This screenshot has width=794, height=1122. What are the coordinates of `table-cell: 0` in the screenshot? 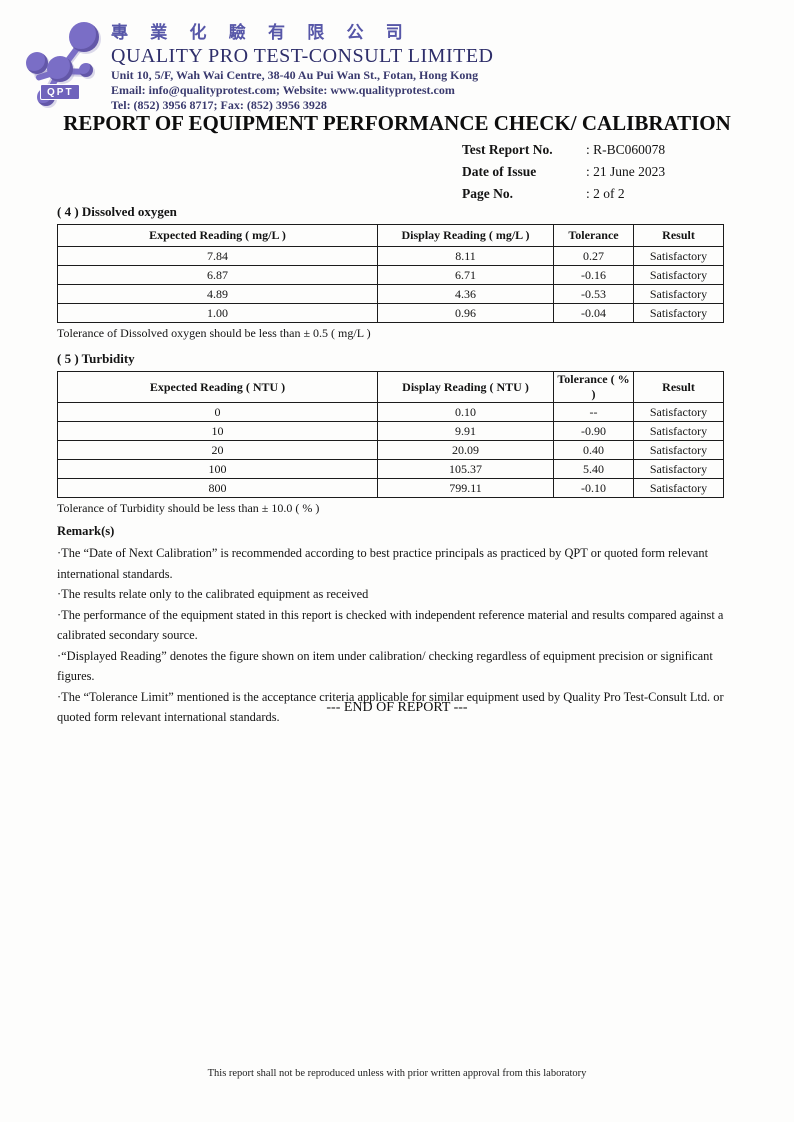 It's located at (217, 412).